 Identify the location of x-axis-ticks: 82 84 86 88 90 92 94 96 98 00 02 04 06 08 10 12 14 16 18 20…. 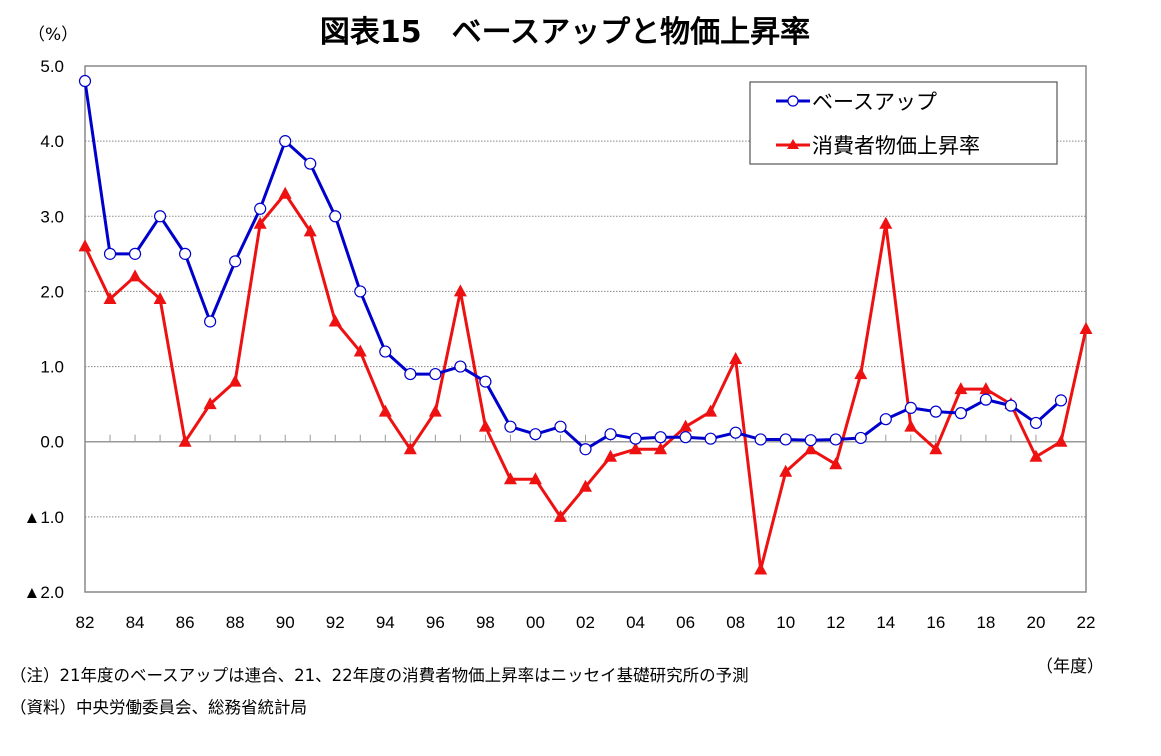
(586, 622).